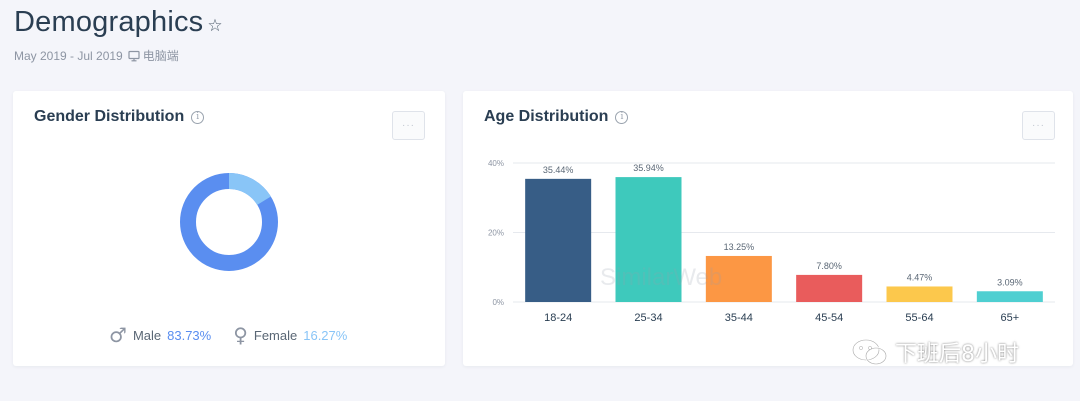  I want to click on data-label: 7.80%, so click(829, 266).